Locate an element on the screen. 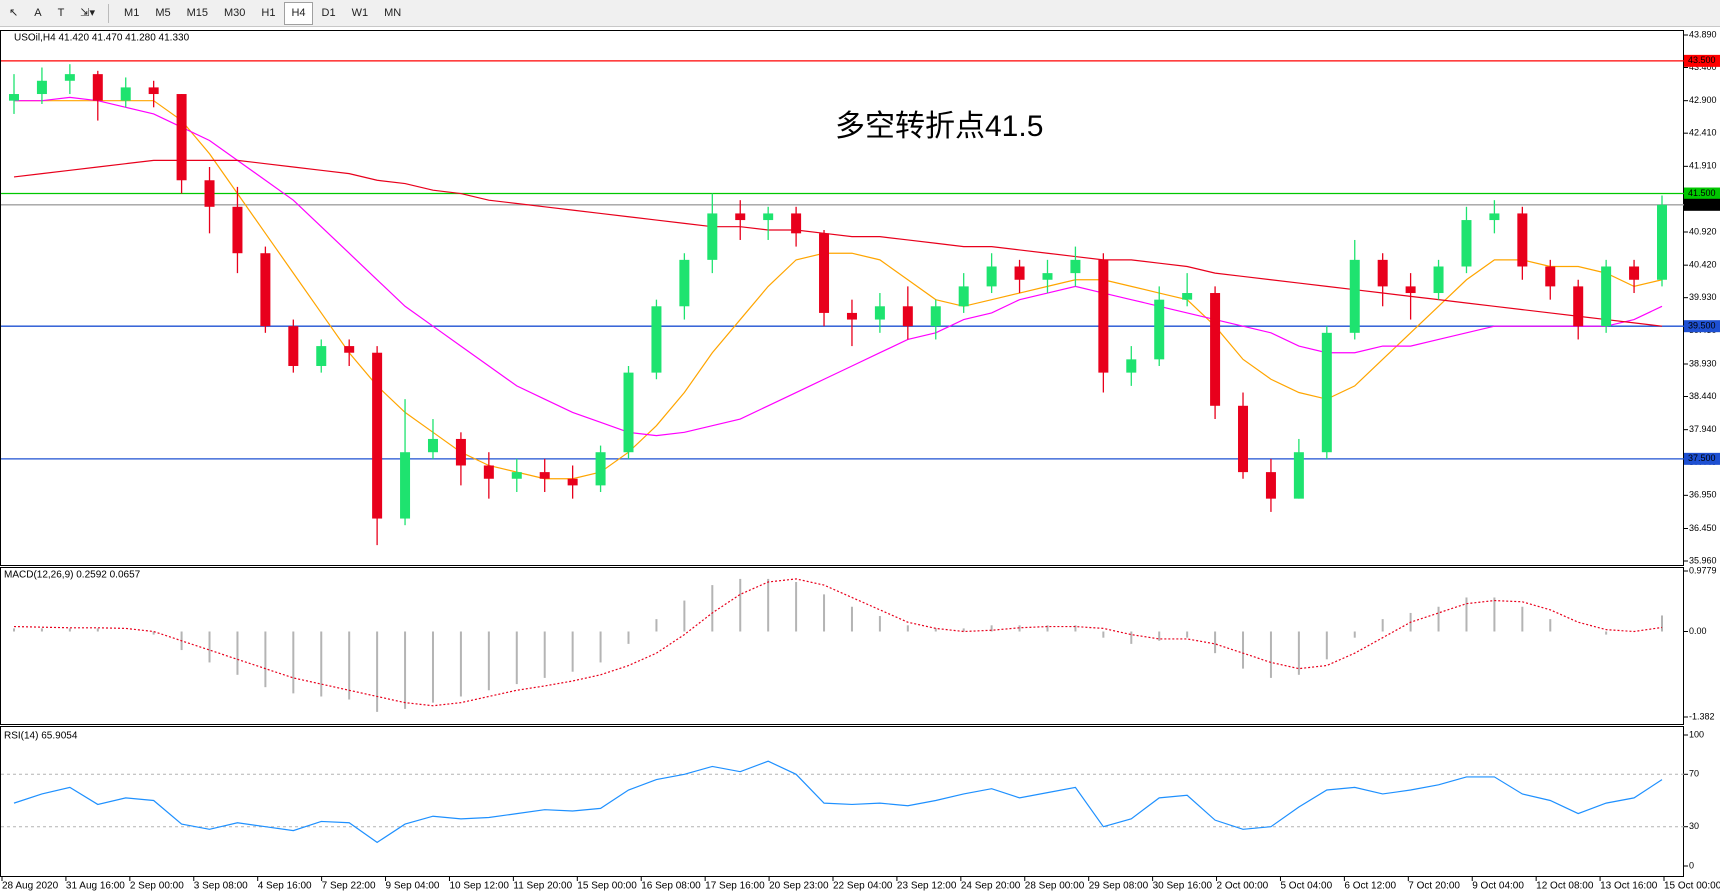 The image size is (1720, 896). x-tick-label: 28 Sep 00:00 is located at coordinates (1055, 886).